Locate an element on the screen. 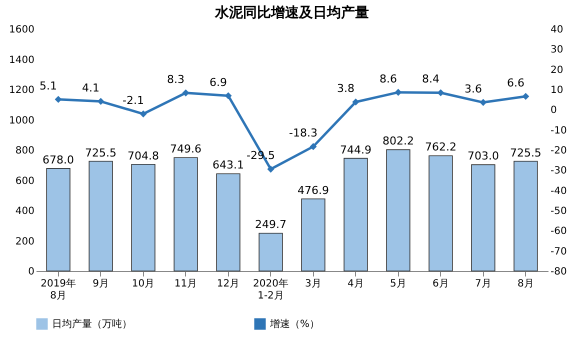  x-tick-label: 12月 is located at coordinates (228, 284).